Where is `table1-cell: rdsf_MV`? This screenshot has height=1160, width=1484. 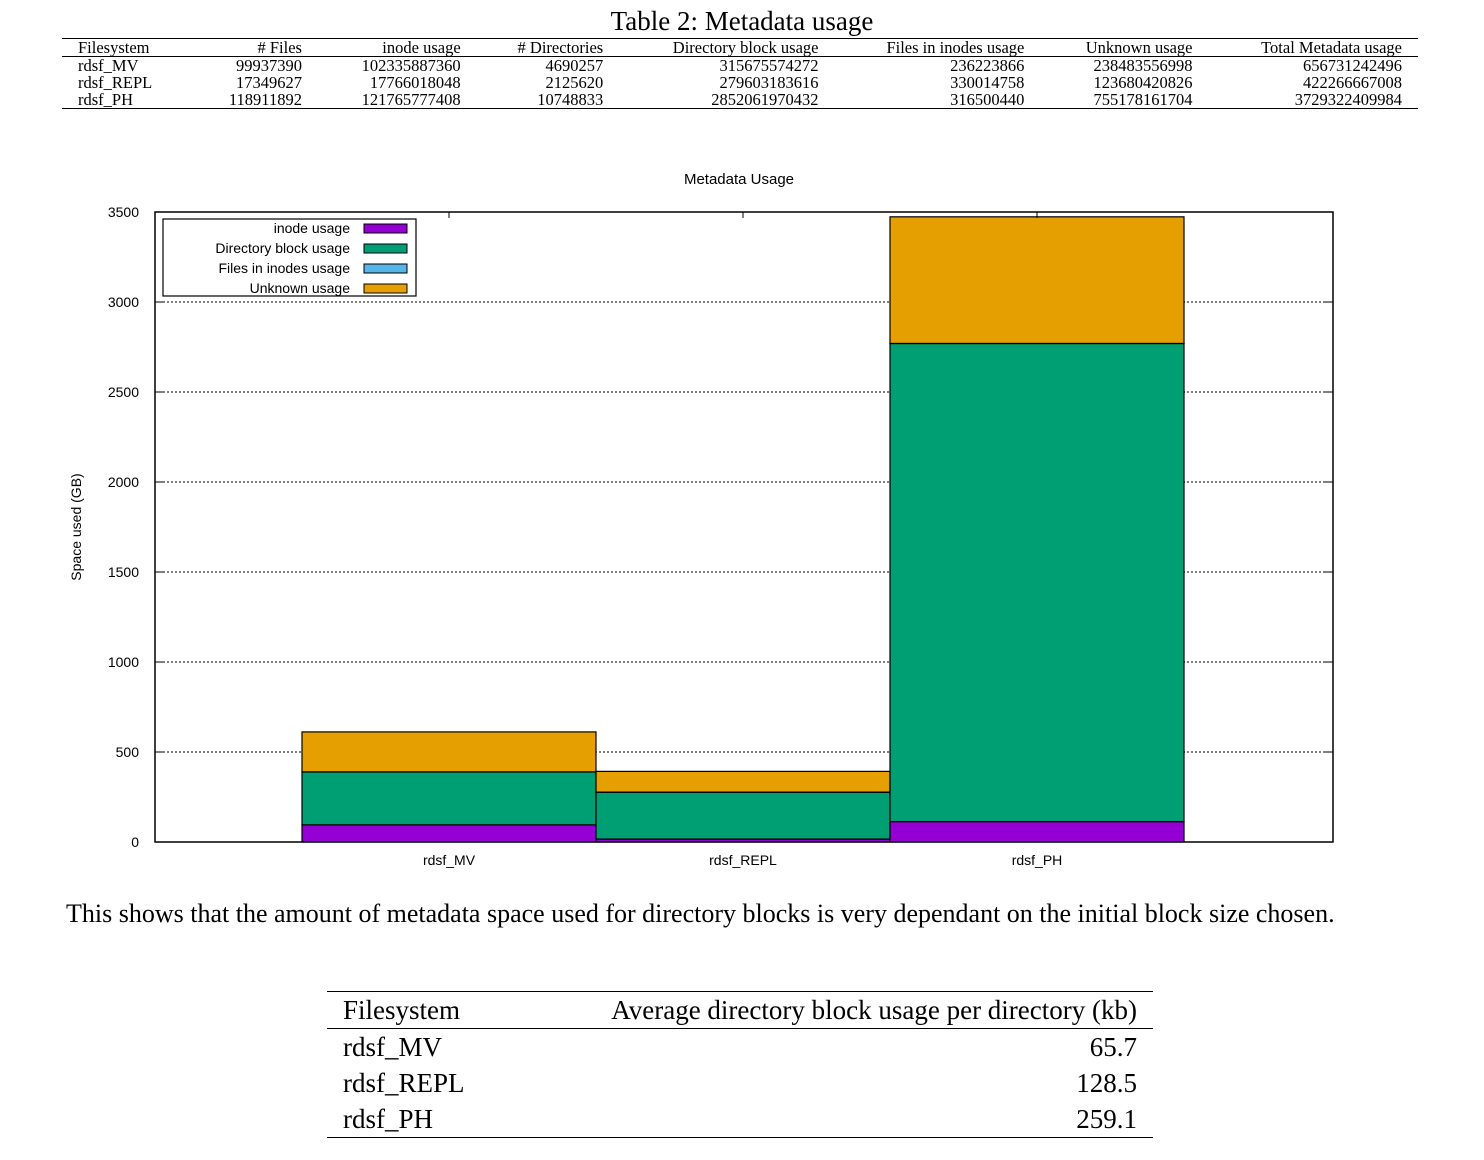 table1-cell: rdsf_MV is located at coordinates (108, 65).